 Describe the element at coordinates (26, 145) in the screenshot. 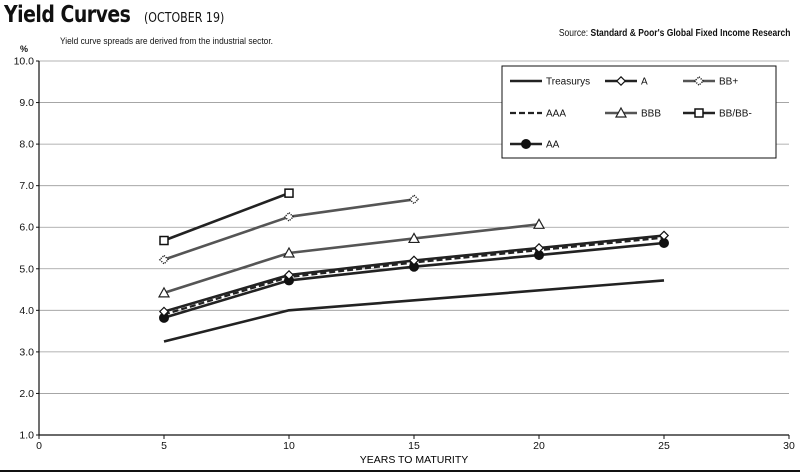

I see `y-tick-label: 8.0` at that location.